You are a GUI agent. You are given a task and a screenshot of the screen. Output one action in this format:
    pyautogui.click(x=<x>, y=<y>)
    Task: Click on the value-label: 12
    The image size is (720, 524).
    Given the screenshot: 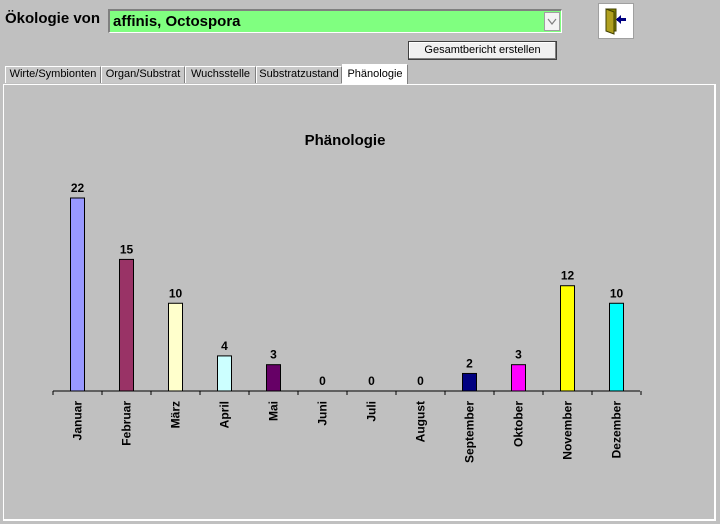 What is the action you would take?
    pyautogui.click(x=568, y=276)
    